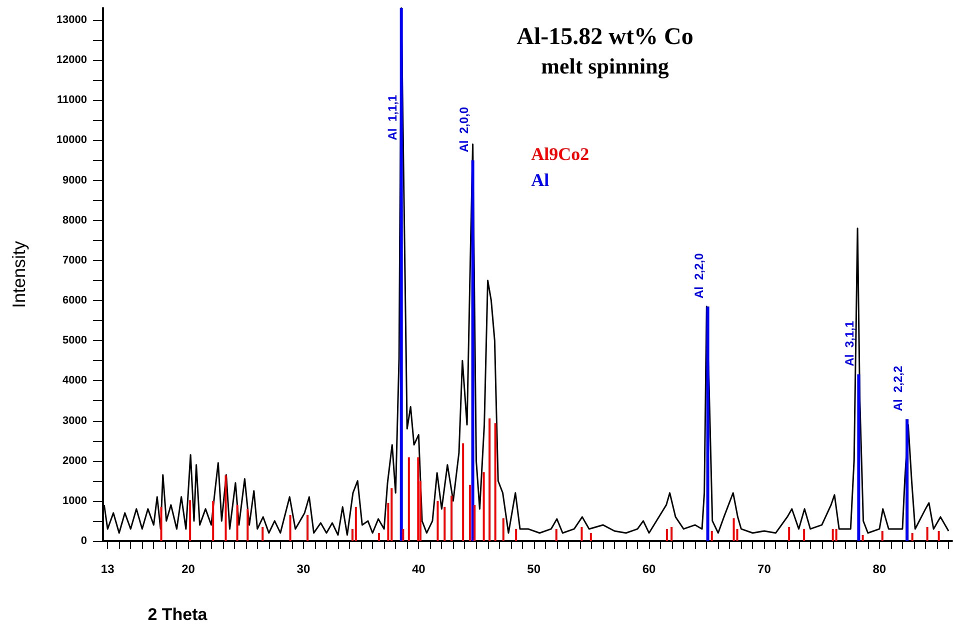 Image resolution: width=954 pixels, height=632 pixels. Describe the element at coordinates (74, 500) in the screenshot. I see `y-tick-label: 1000` at that location.